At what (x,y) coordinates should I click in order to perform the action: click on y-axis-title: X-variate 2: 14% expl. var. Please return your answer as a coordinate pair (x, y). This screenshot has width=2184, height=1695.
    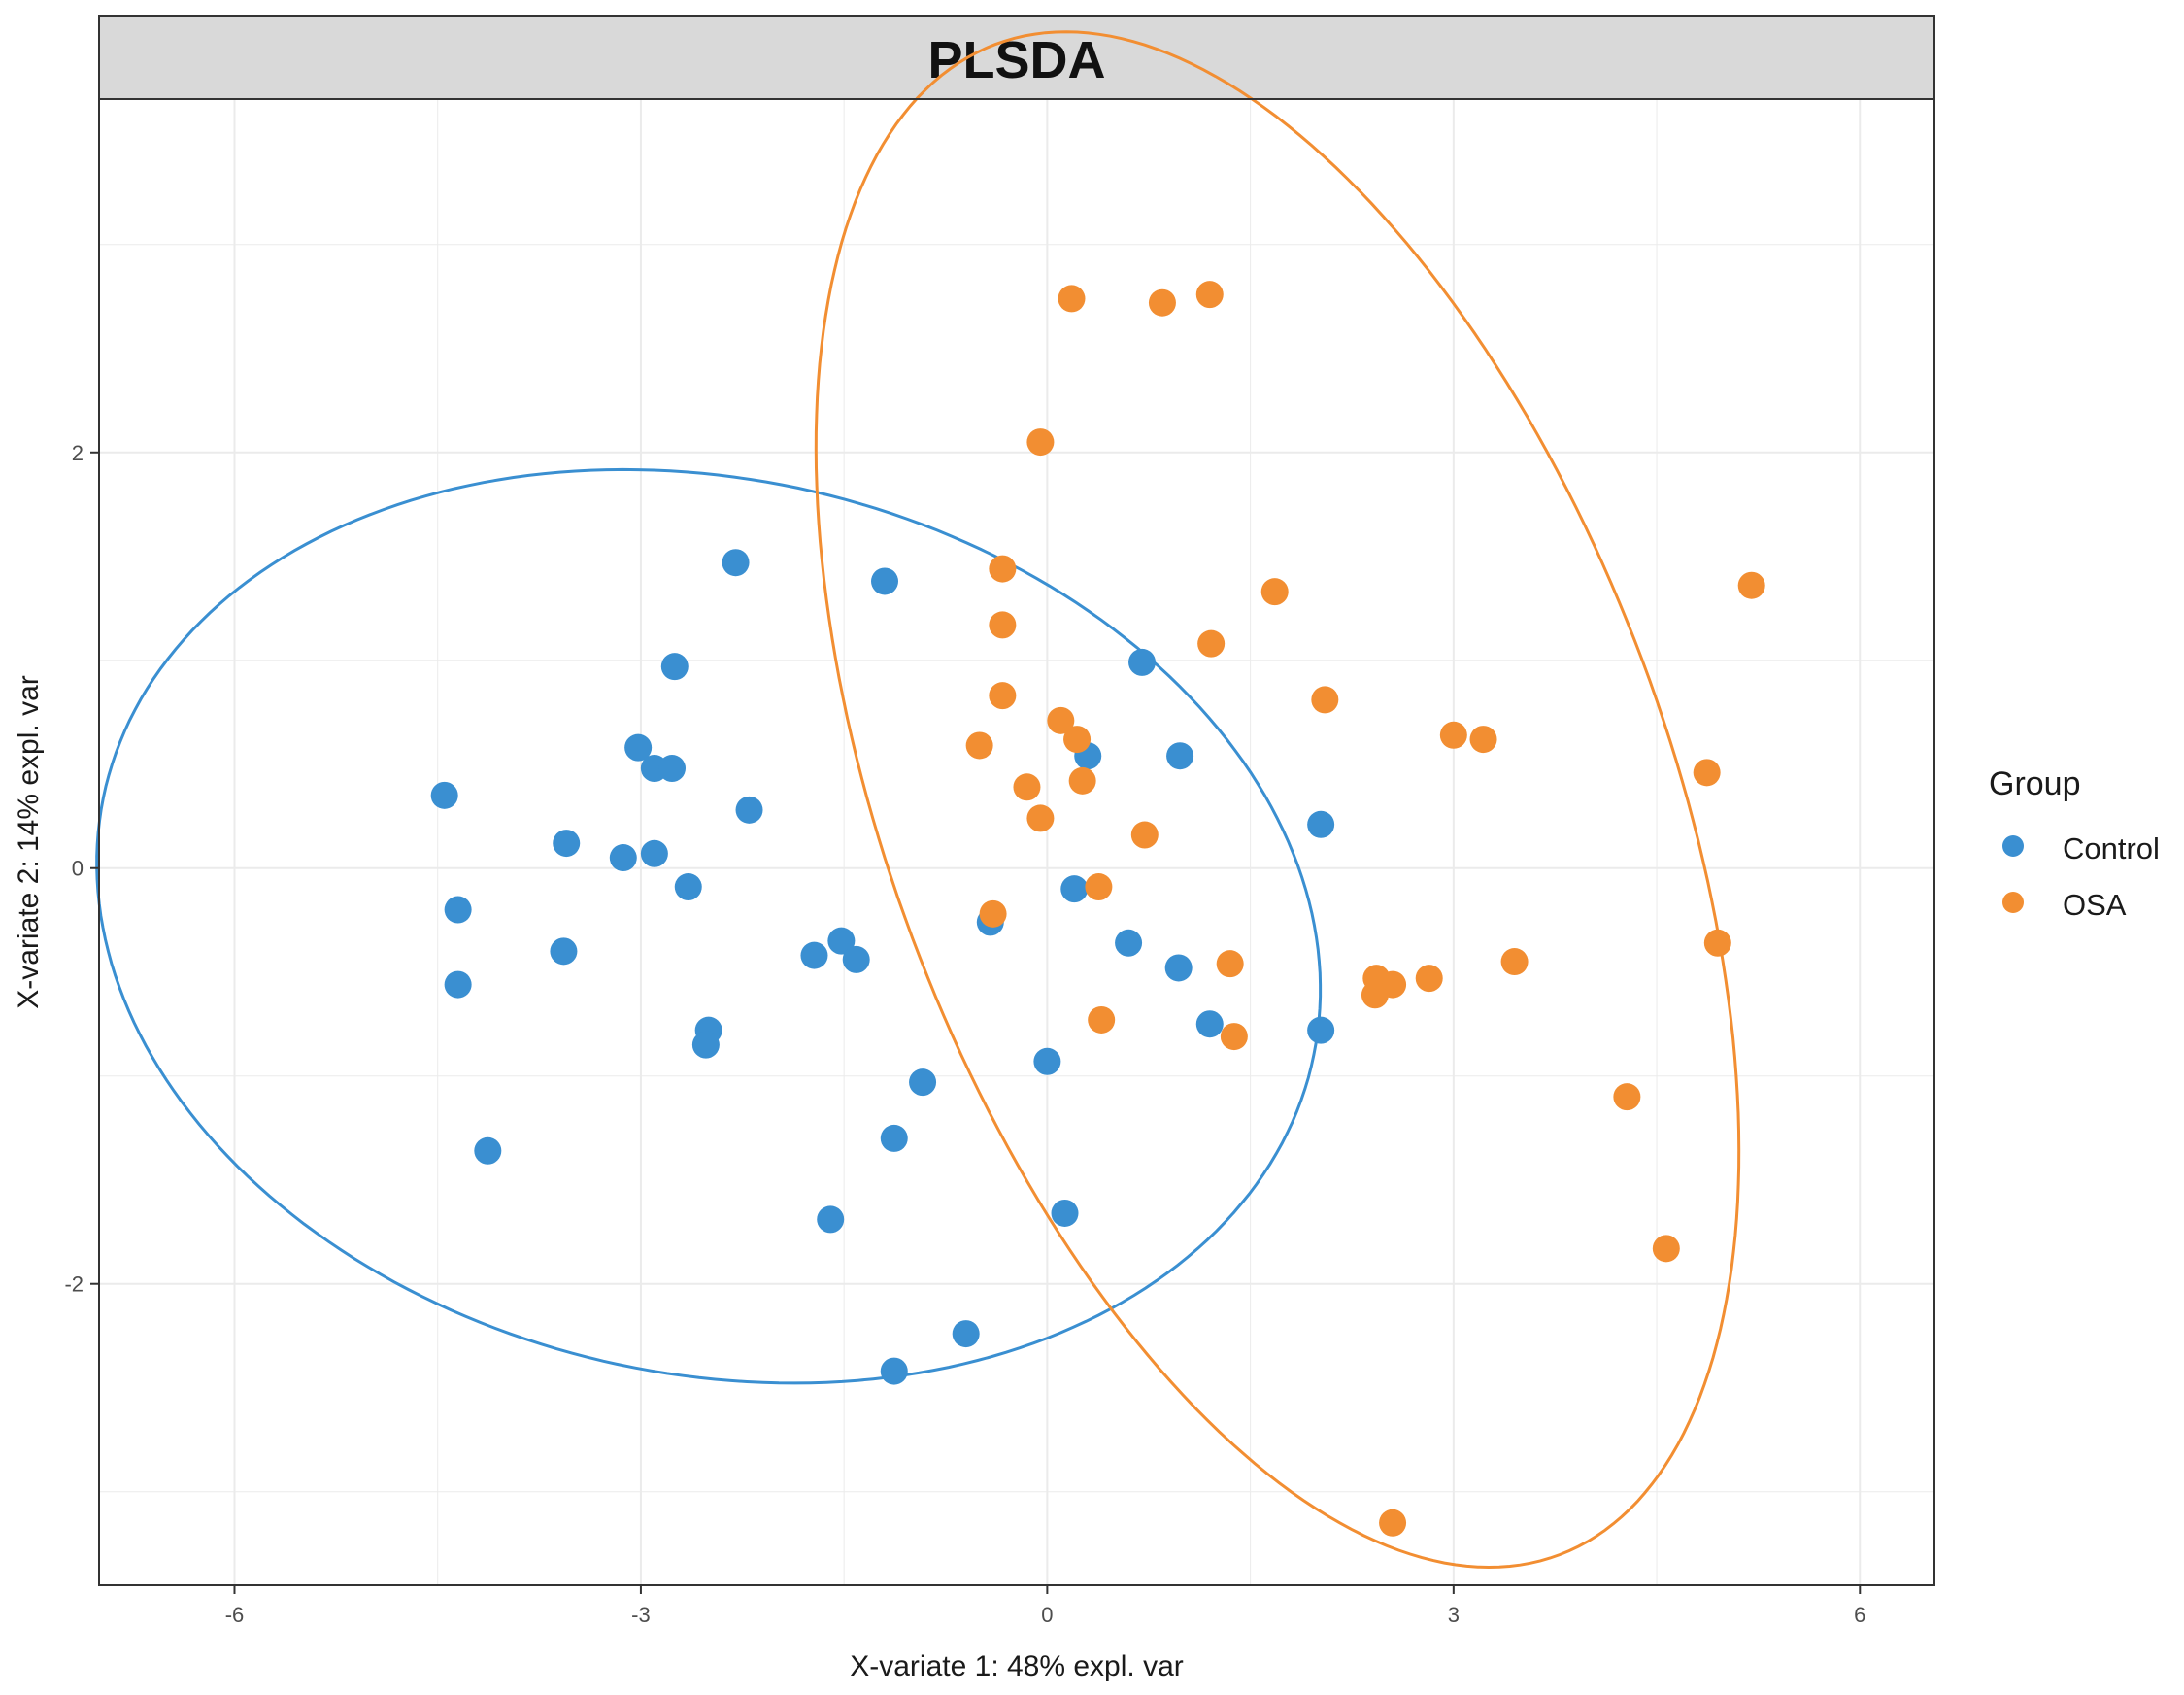
    Looking at the image, I should click on (29, 842).